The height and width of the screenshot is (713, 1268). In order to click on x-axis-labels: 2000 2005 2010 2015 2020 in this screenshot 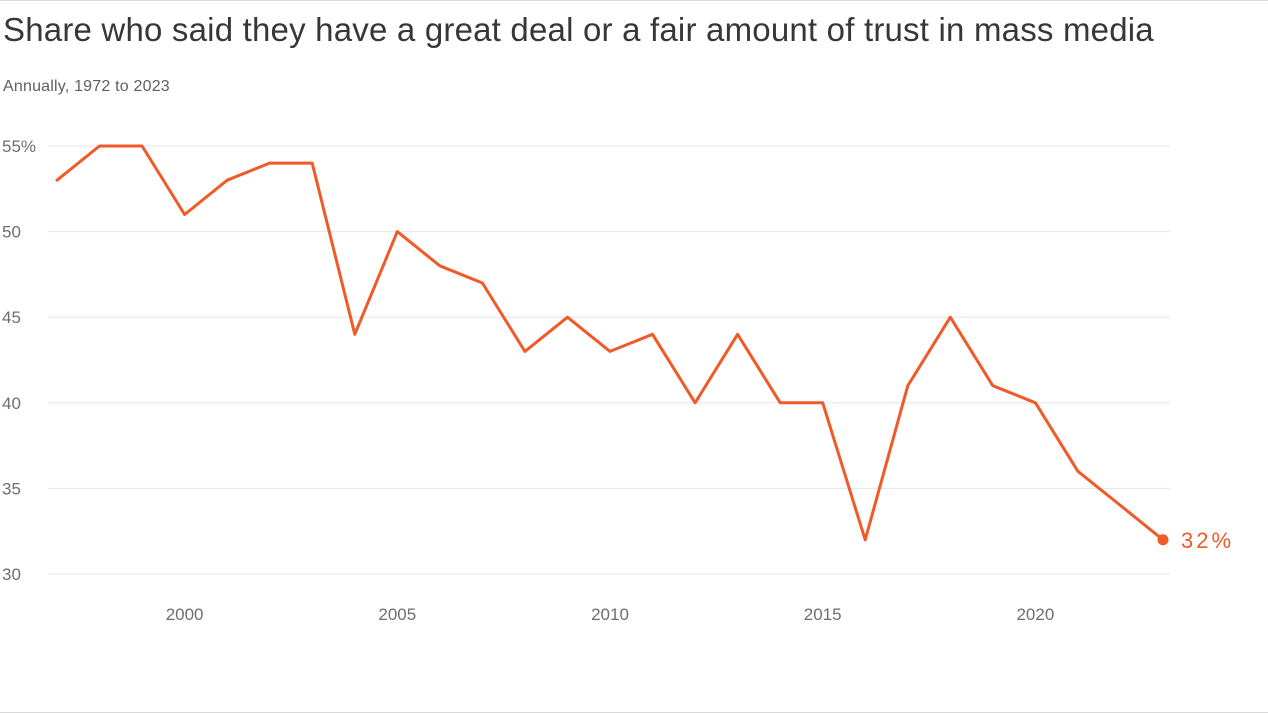, I will do `click(610, 614)`.